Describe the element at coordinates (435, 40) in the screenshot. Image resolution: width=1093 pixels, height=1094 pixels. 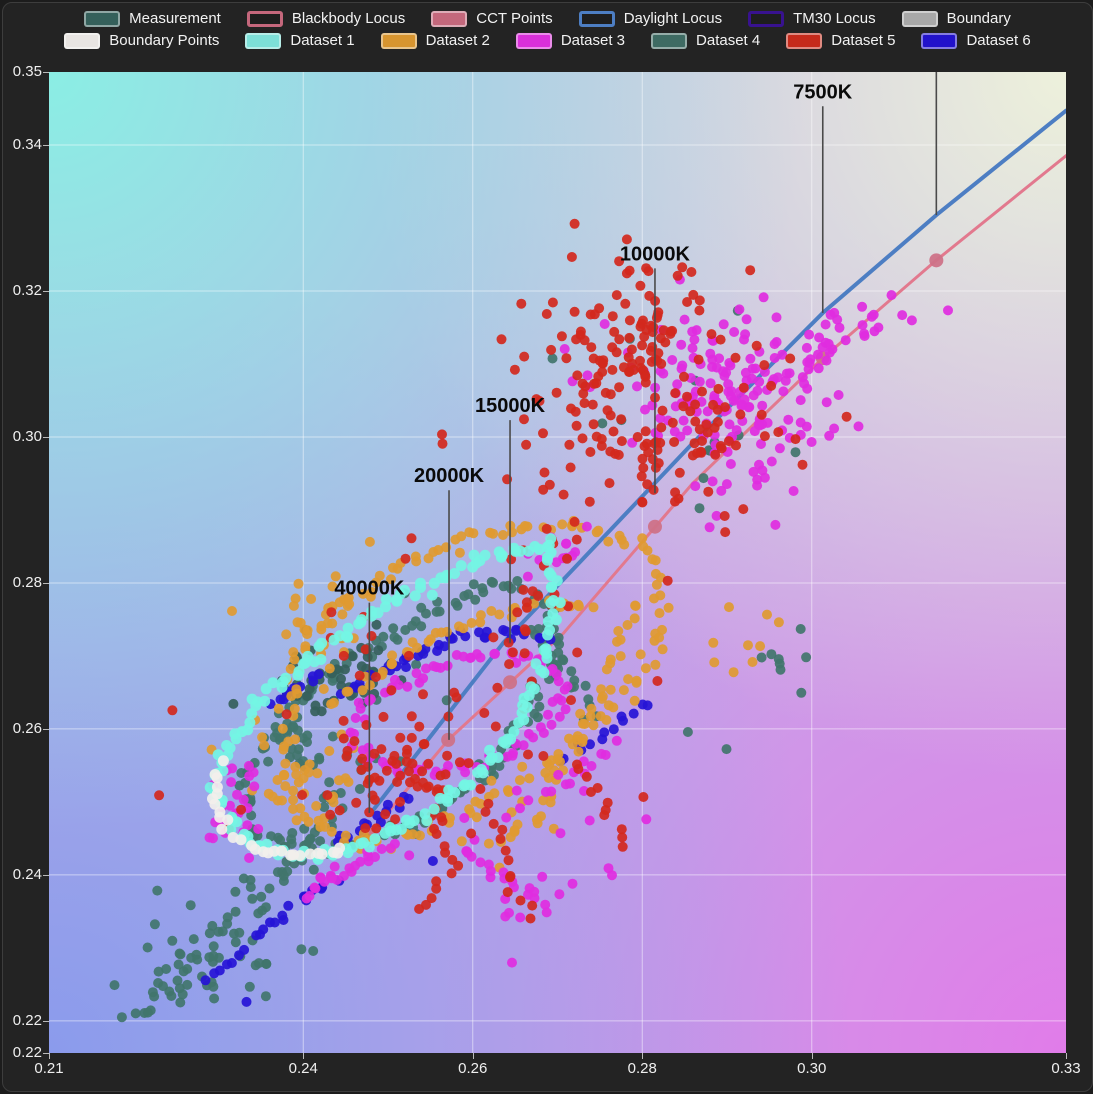
I see `legend-item-dataset-2: Dataset 2` at that location.